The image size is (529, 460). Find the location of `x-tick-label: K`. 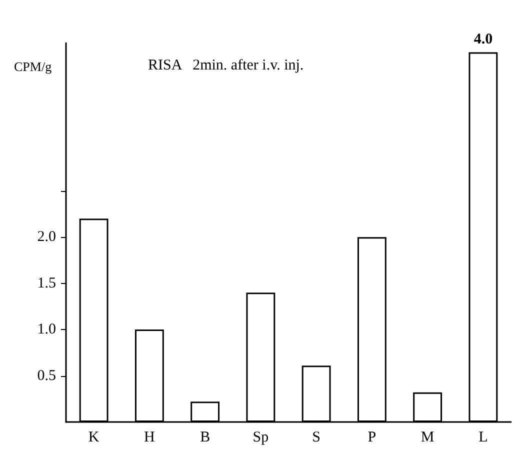

x-tick-label: K is located at coordinates (94, 438).